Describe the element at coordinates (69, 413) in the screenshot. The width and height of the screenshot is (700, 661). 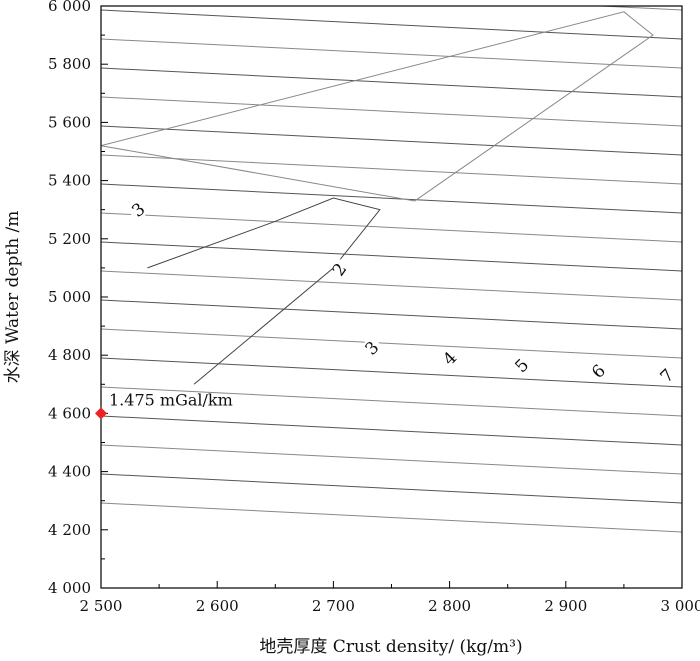
I see `y-tick-label: 4 600` at that location.